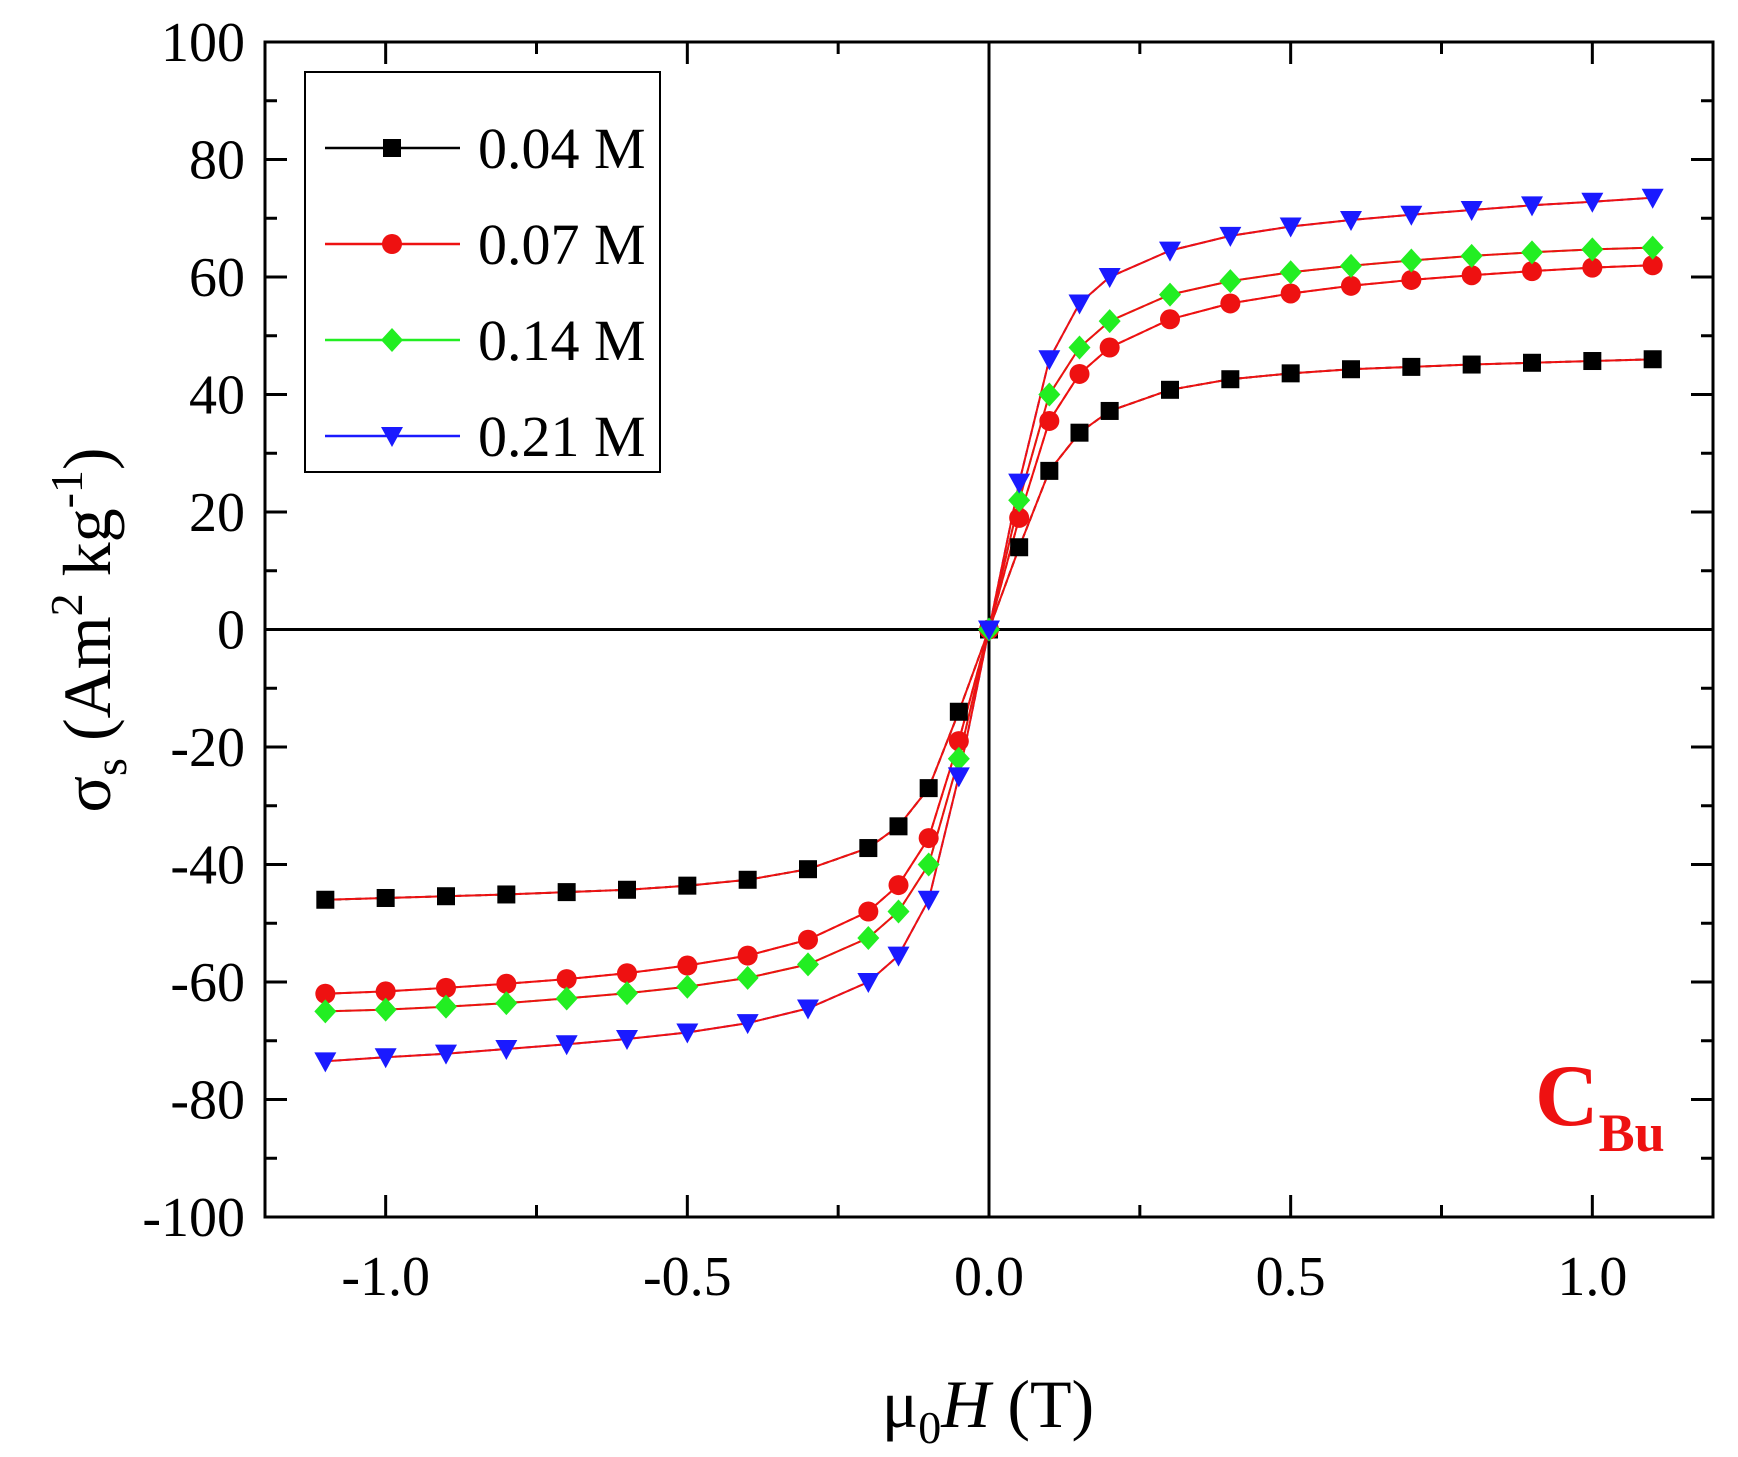 Image resolution: width=1738 pixels, height=1457 pixels. What do you see at coordinates (217, 161) in the screenshot?
I see `y-tick-label: 80` at bounding box center [217, 161].